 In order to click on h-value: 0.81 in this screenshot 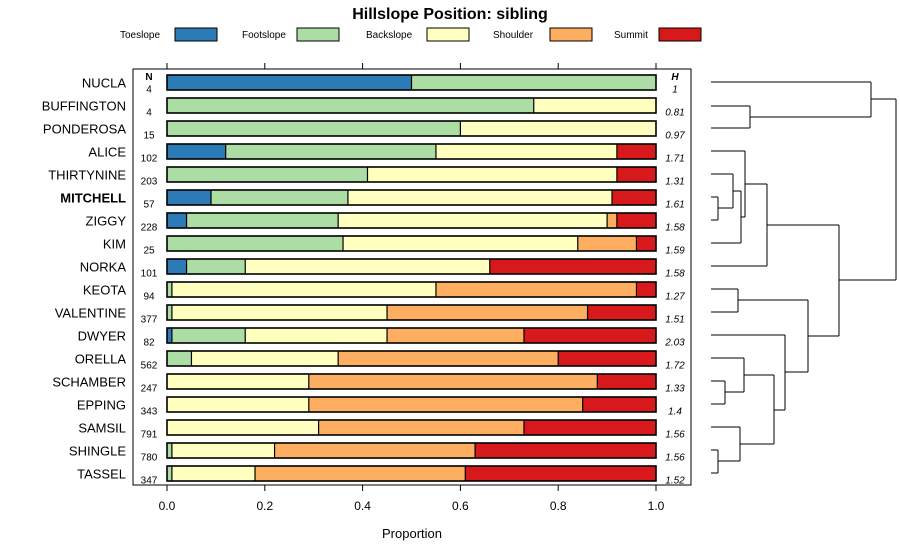, I will do `click(674, 113)`.